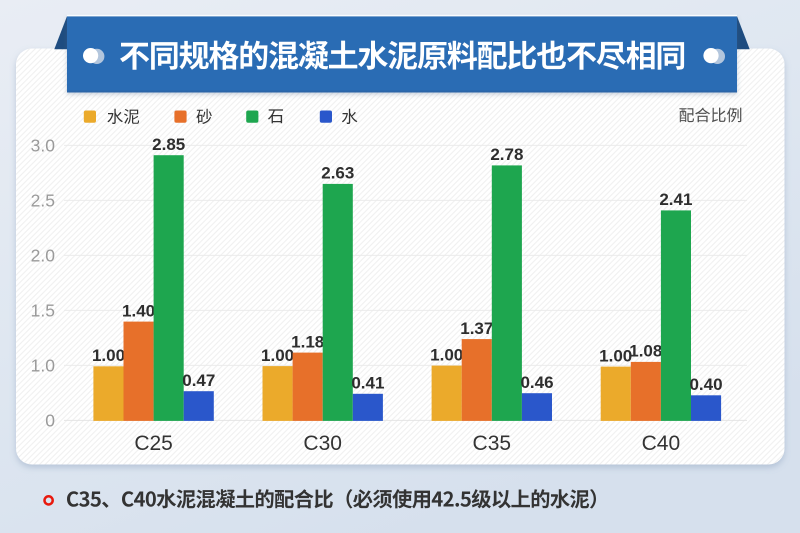 The image size is (800, 533). What do you see at coordinates (705, 384) in the screenshot?
I see `svg-text: 0.40` at bounding box center [705, 384].